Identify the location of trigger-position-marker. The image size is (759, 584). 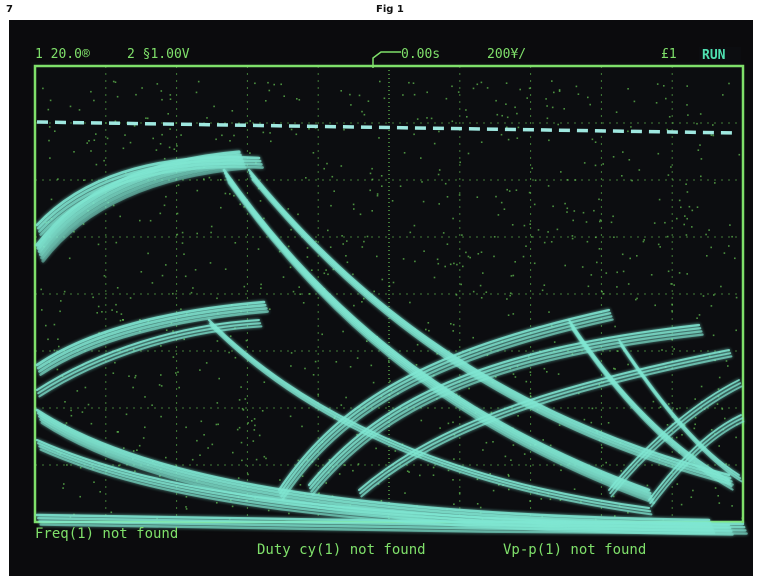
(386, 59).